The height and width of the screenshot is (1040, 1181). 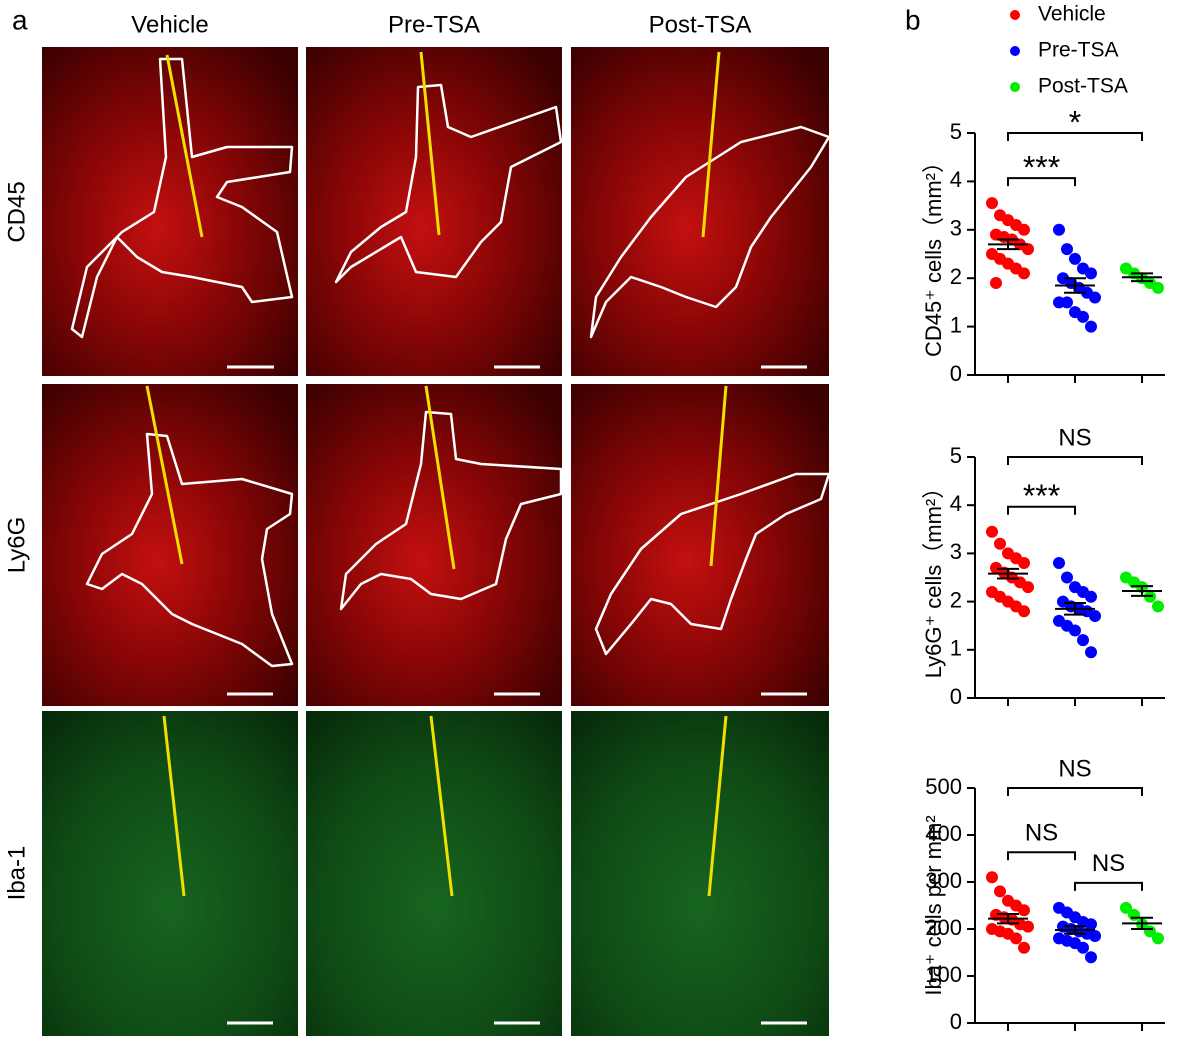 I want to click on y-axis-title: Iba⁺ cells per mm², so click(x=933, y=905).